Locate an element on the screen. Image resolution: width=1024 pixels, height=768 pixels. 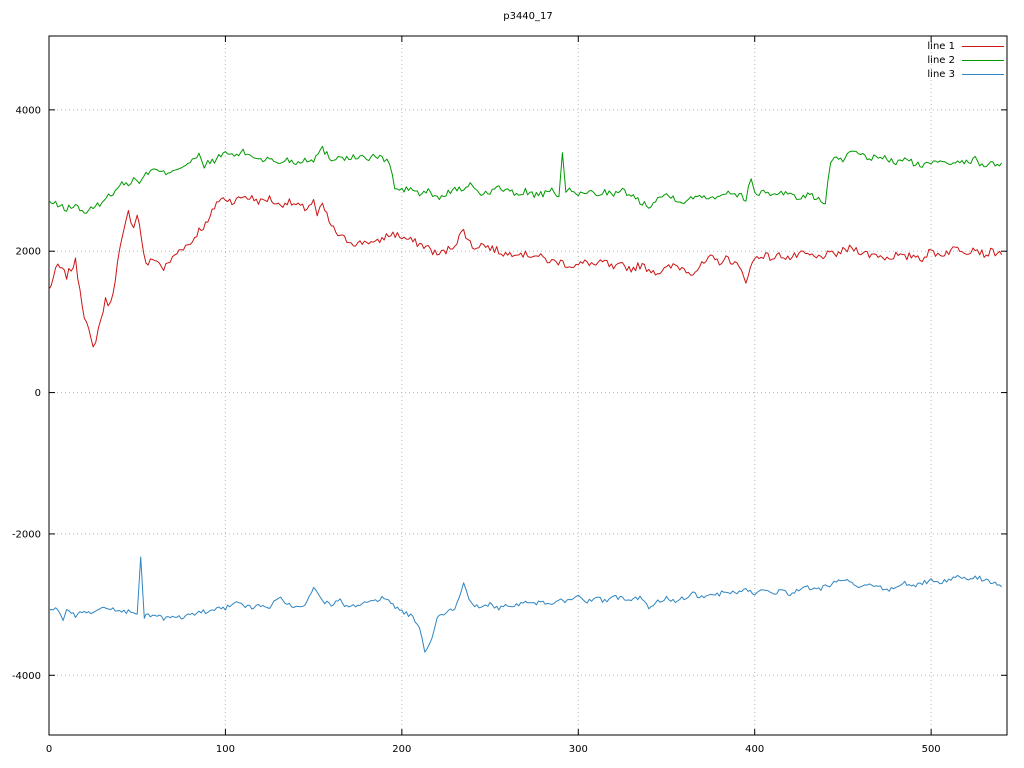
x-tick-label: 100 is located at coordinates (225, 749).